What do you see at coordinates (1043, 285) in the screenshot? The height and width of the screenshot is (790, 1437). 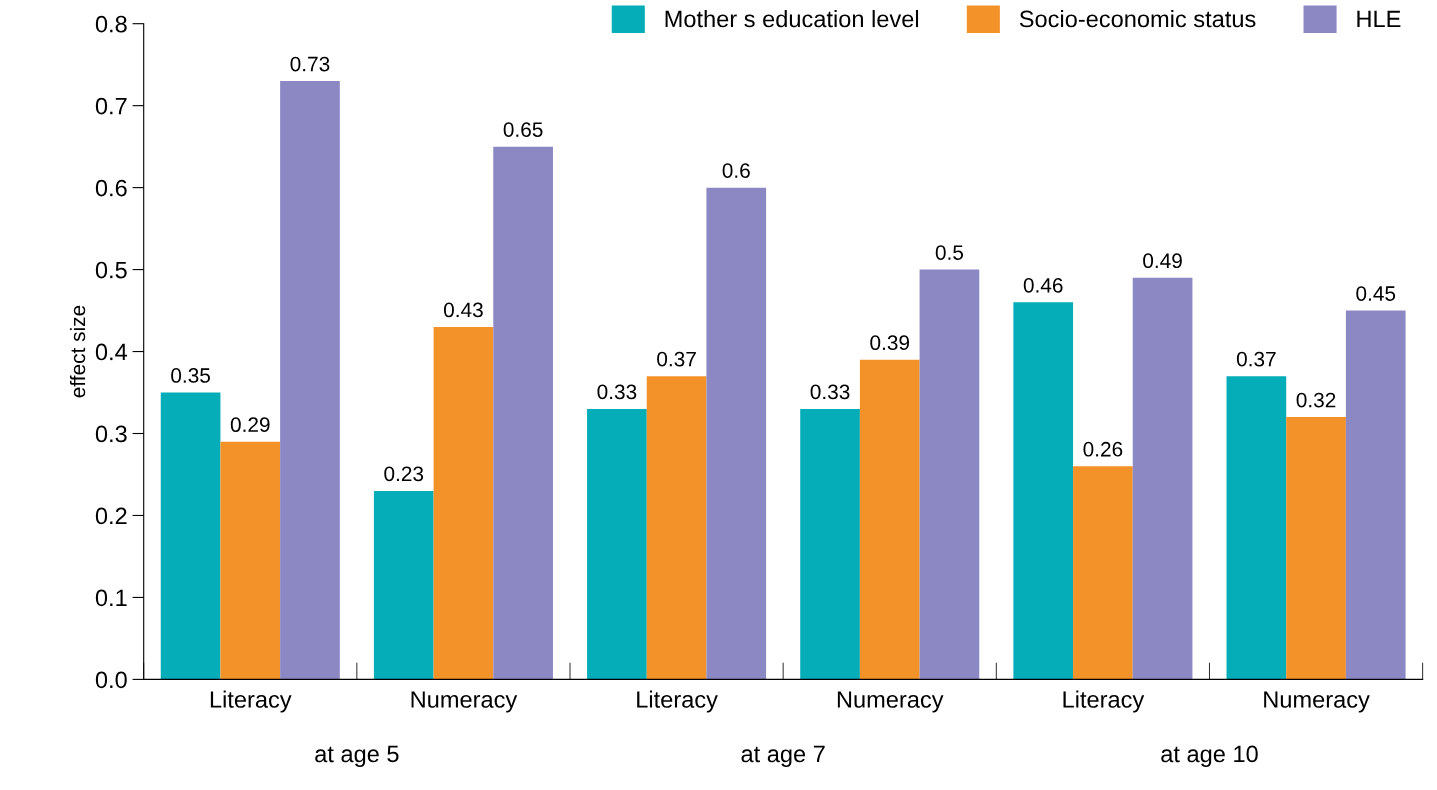 I see `data-label: 0.46` at bounding box center [1043, 285].